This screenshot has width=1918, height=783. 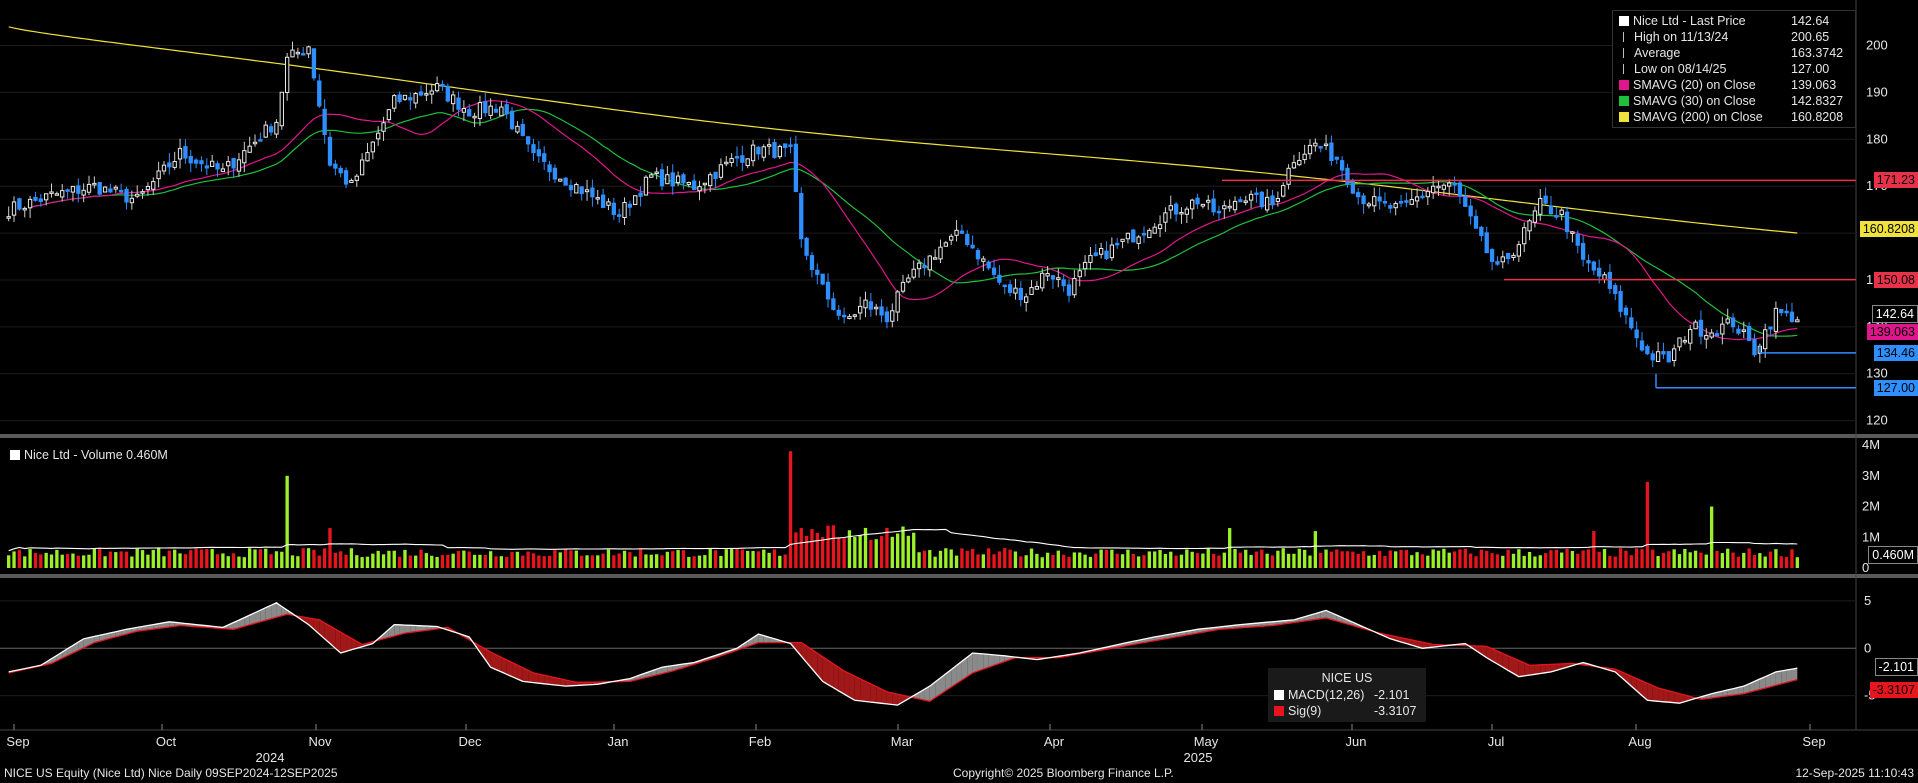 What do you see at coordinates (1356, 741) in the screenshot?
I see `month-label: Jun` at bounding box center [1356, 741].